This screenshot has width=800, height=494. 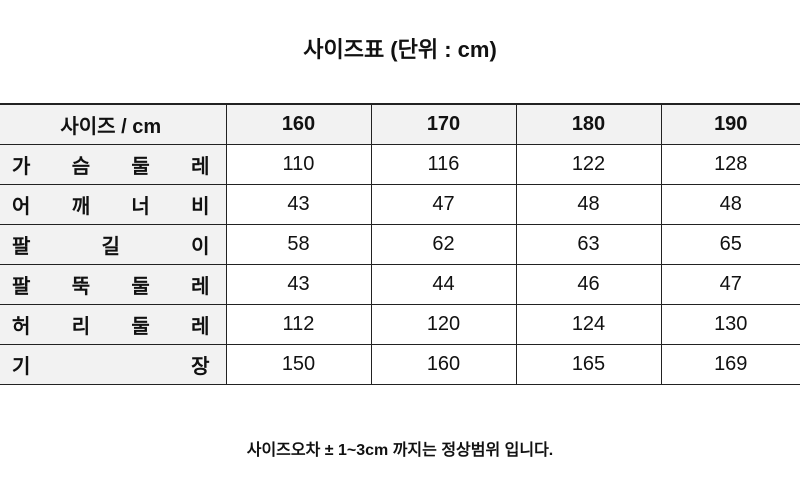 I want to click on cell: 65, so click(x=730, y=244).